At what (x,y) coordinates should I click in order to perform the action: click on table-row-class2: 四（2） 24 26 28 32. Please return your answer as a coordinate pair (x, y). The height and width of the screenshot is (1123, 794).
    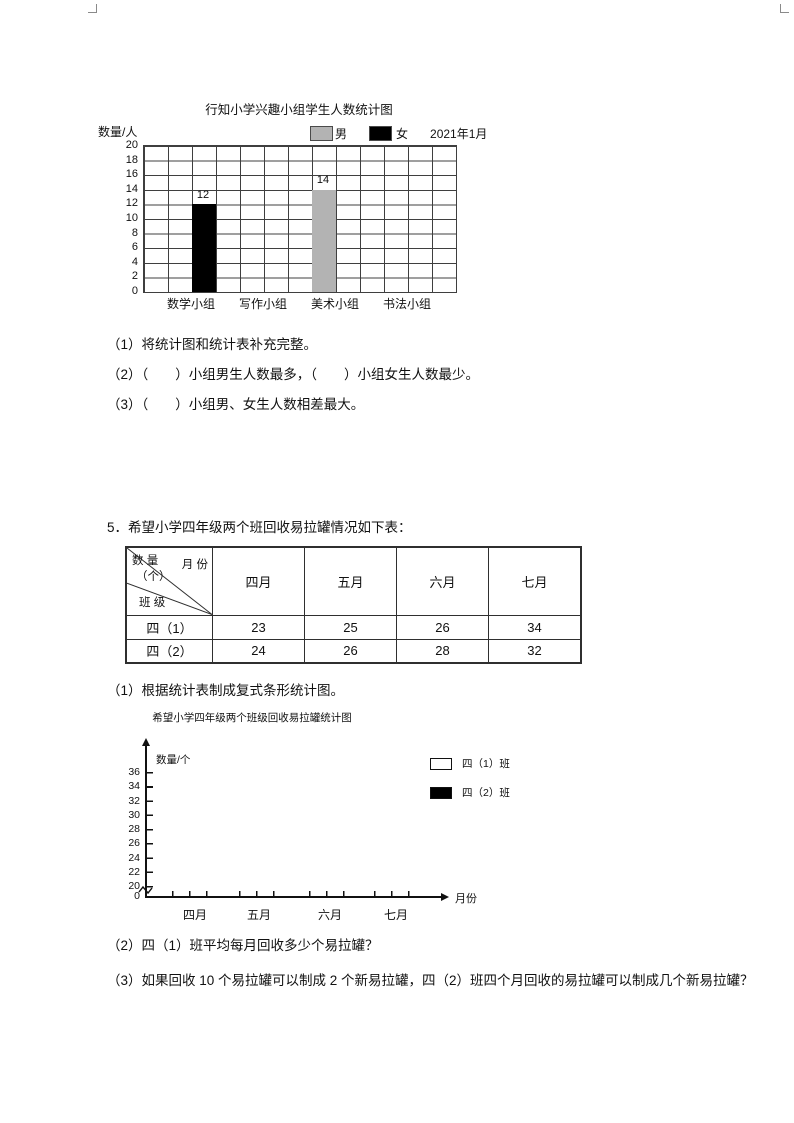
    Looking at the image, I should click on (353, 651).